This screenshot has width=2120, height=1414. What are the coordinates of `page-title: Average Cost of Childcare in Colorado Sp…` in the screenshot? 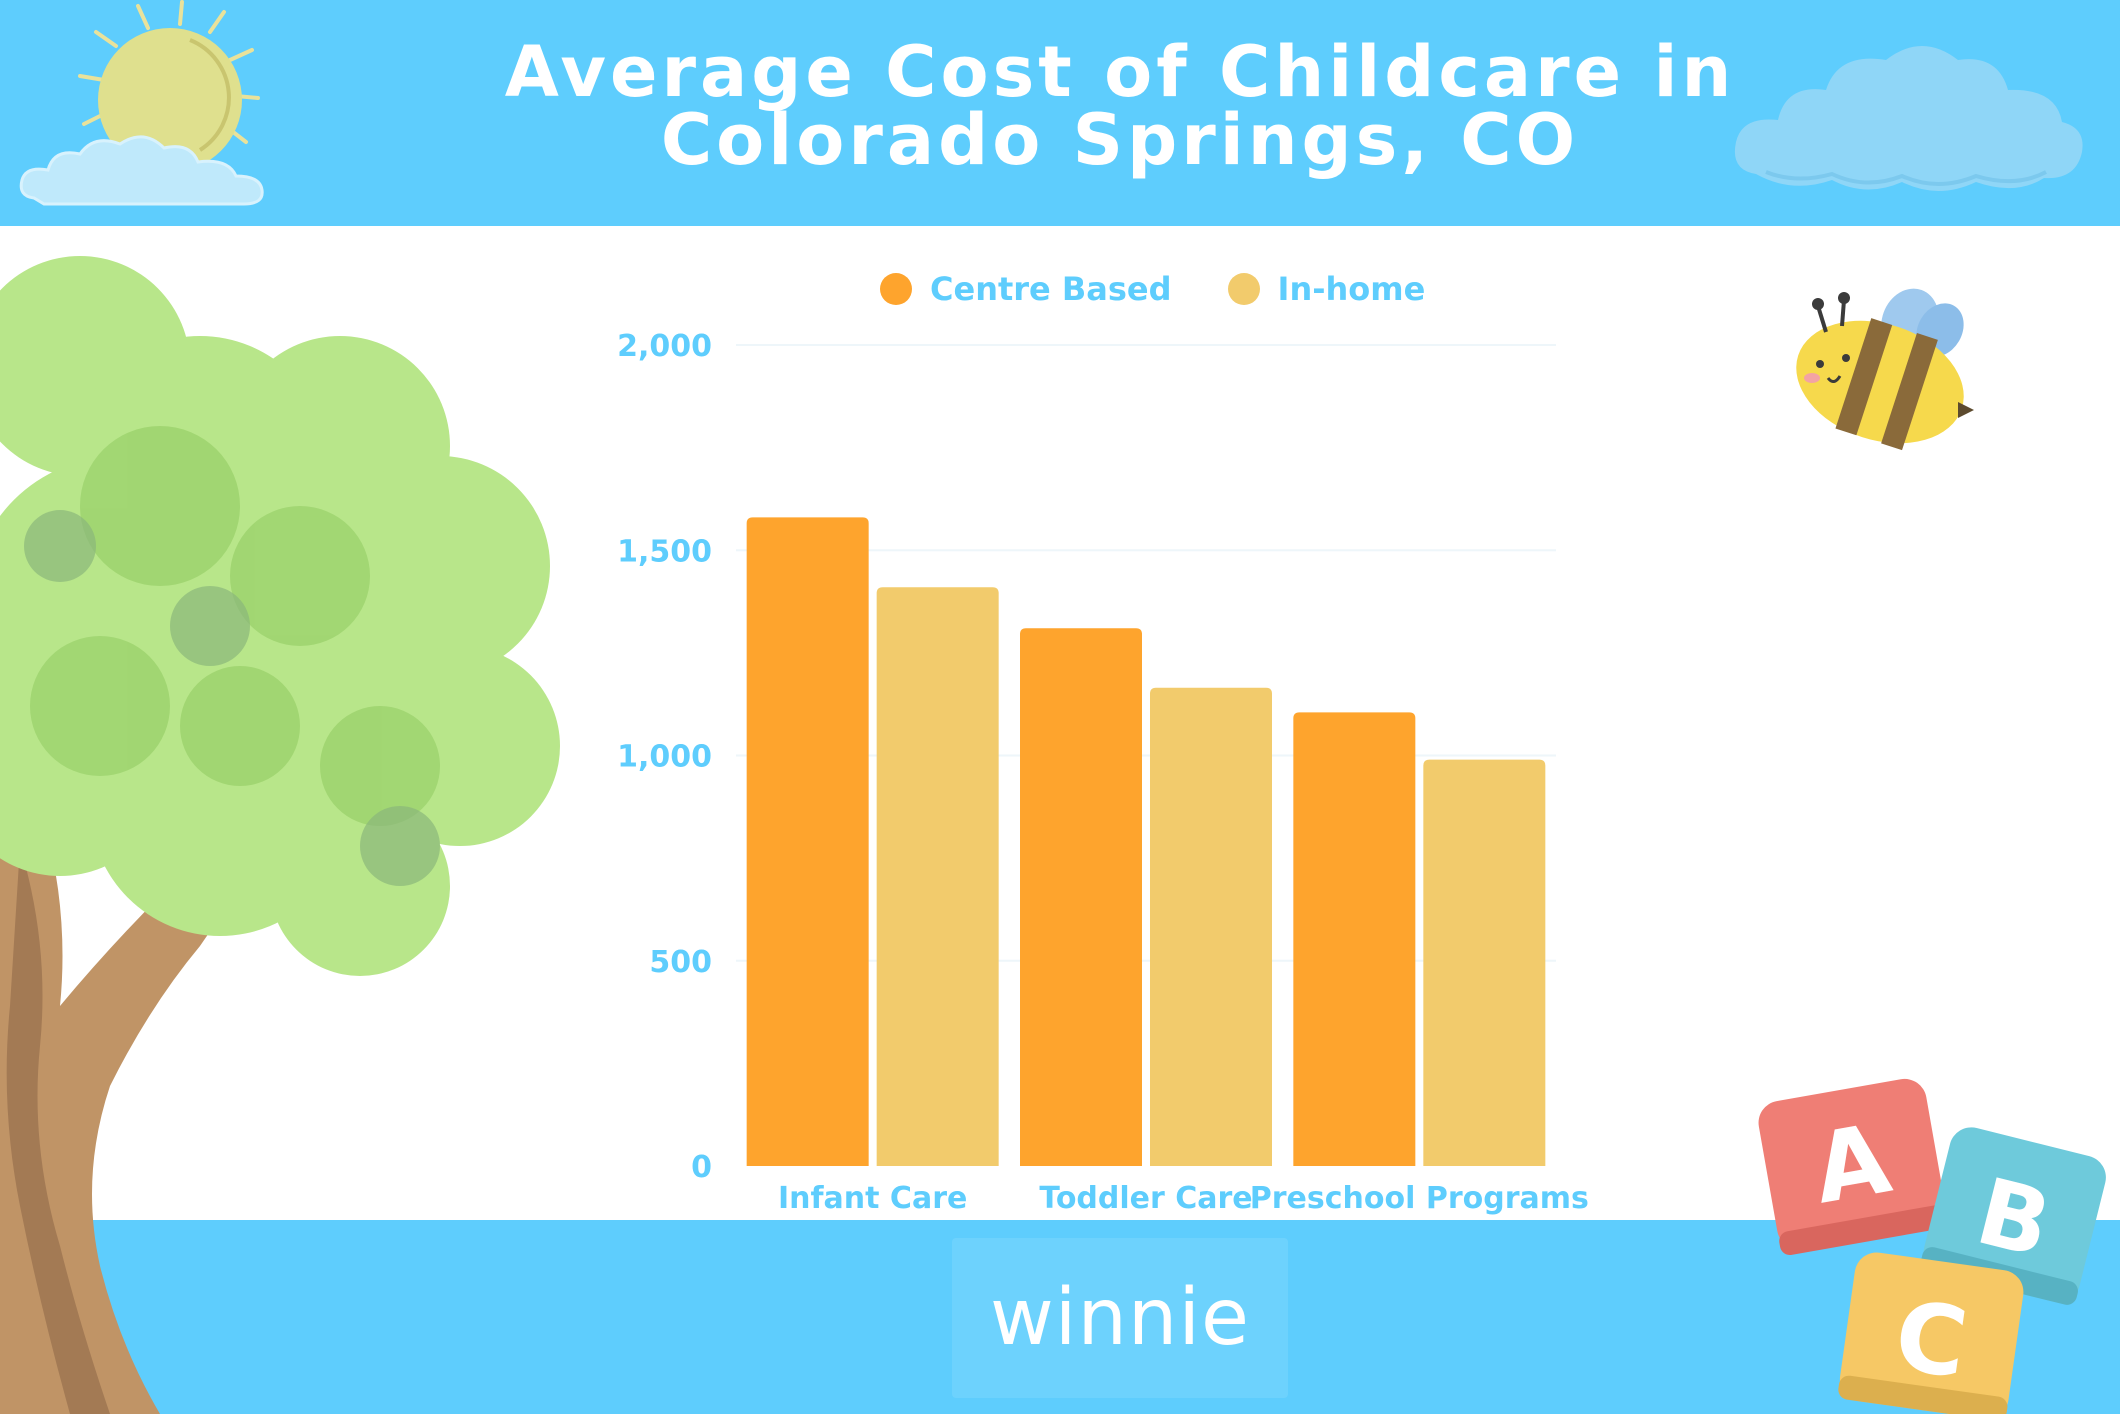 It's located at (1120, 106).